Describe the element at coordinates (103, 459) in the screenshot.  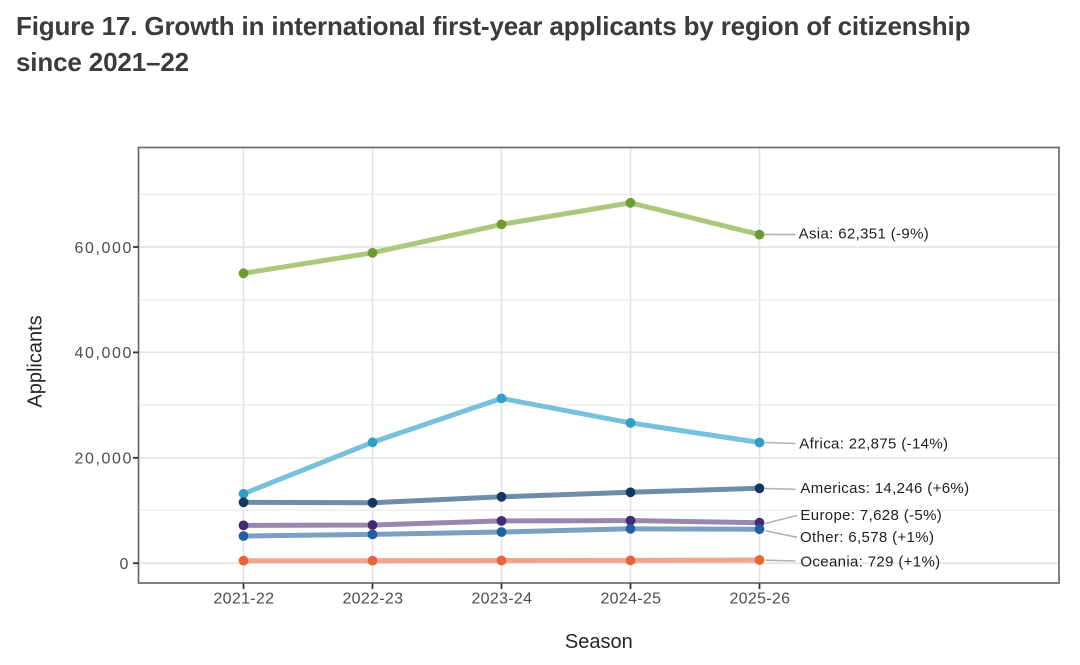
I see `svg-text: 20,000` at that location.